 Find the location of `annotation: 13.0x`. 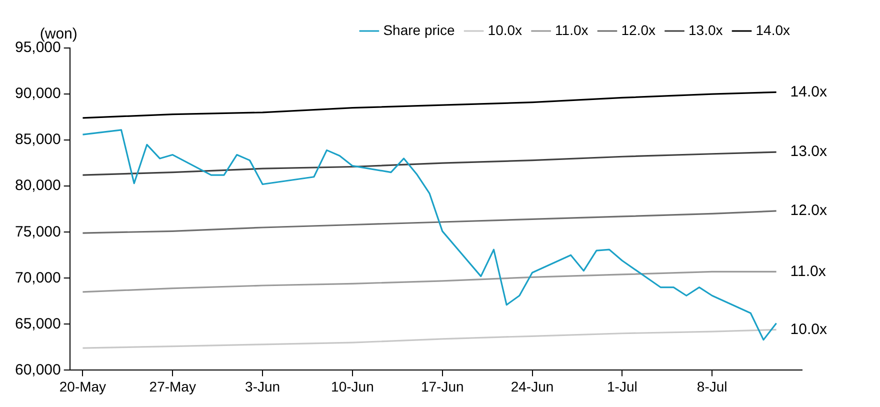

annotation: 13.0x is located at coordinates (809, 151).